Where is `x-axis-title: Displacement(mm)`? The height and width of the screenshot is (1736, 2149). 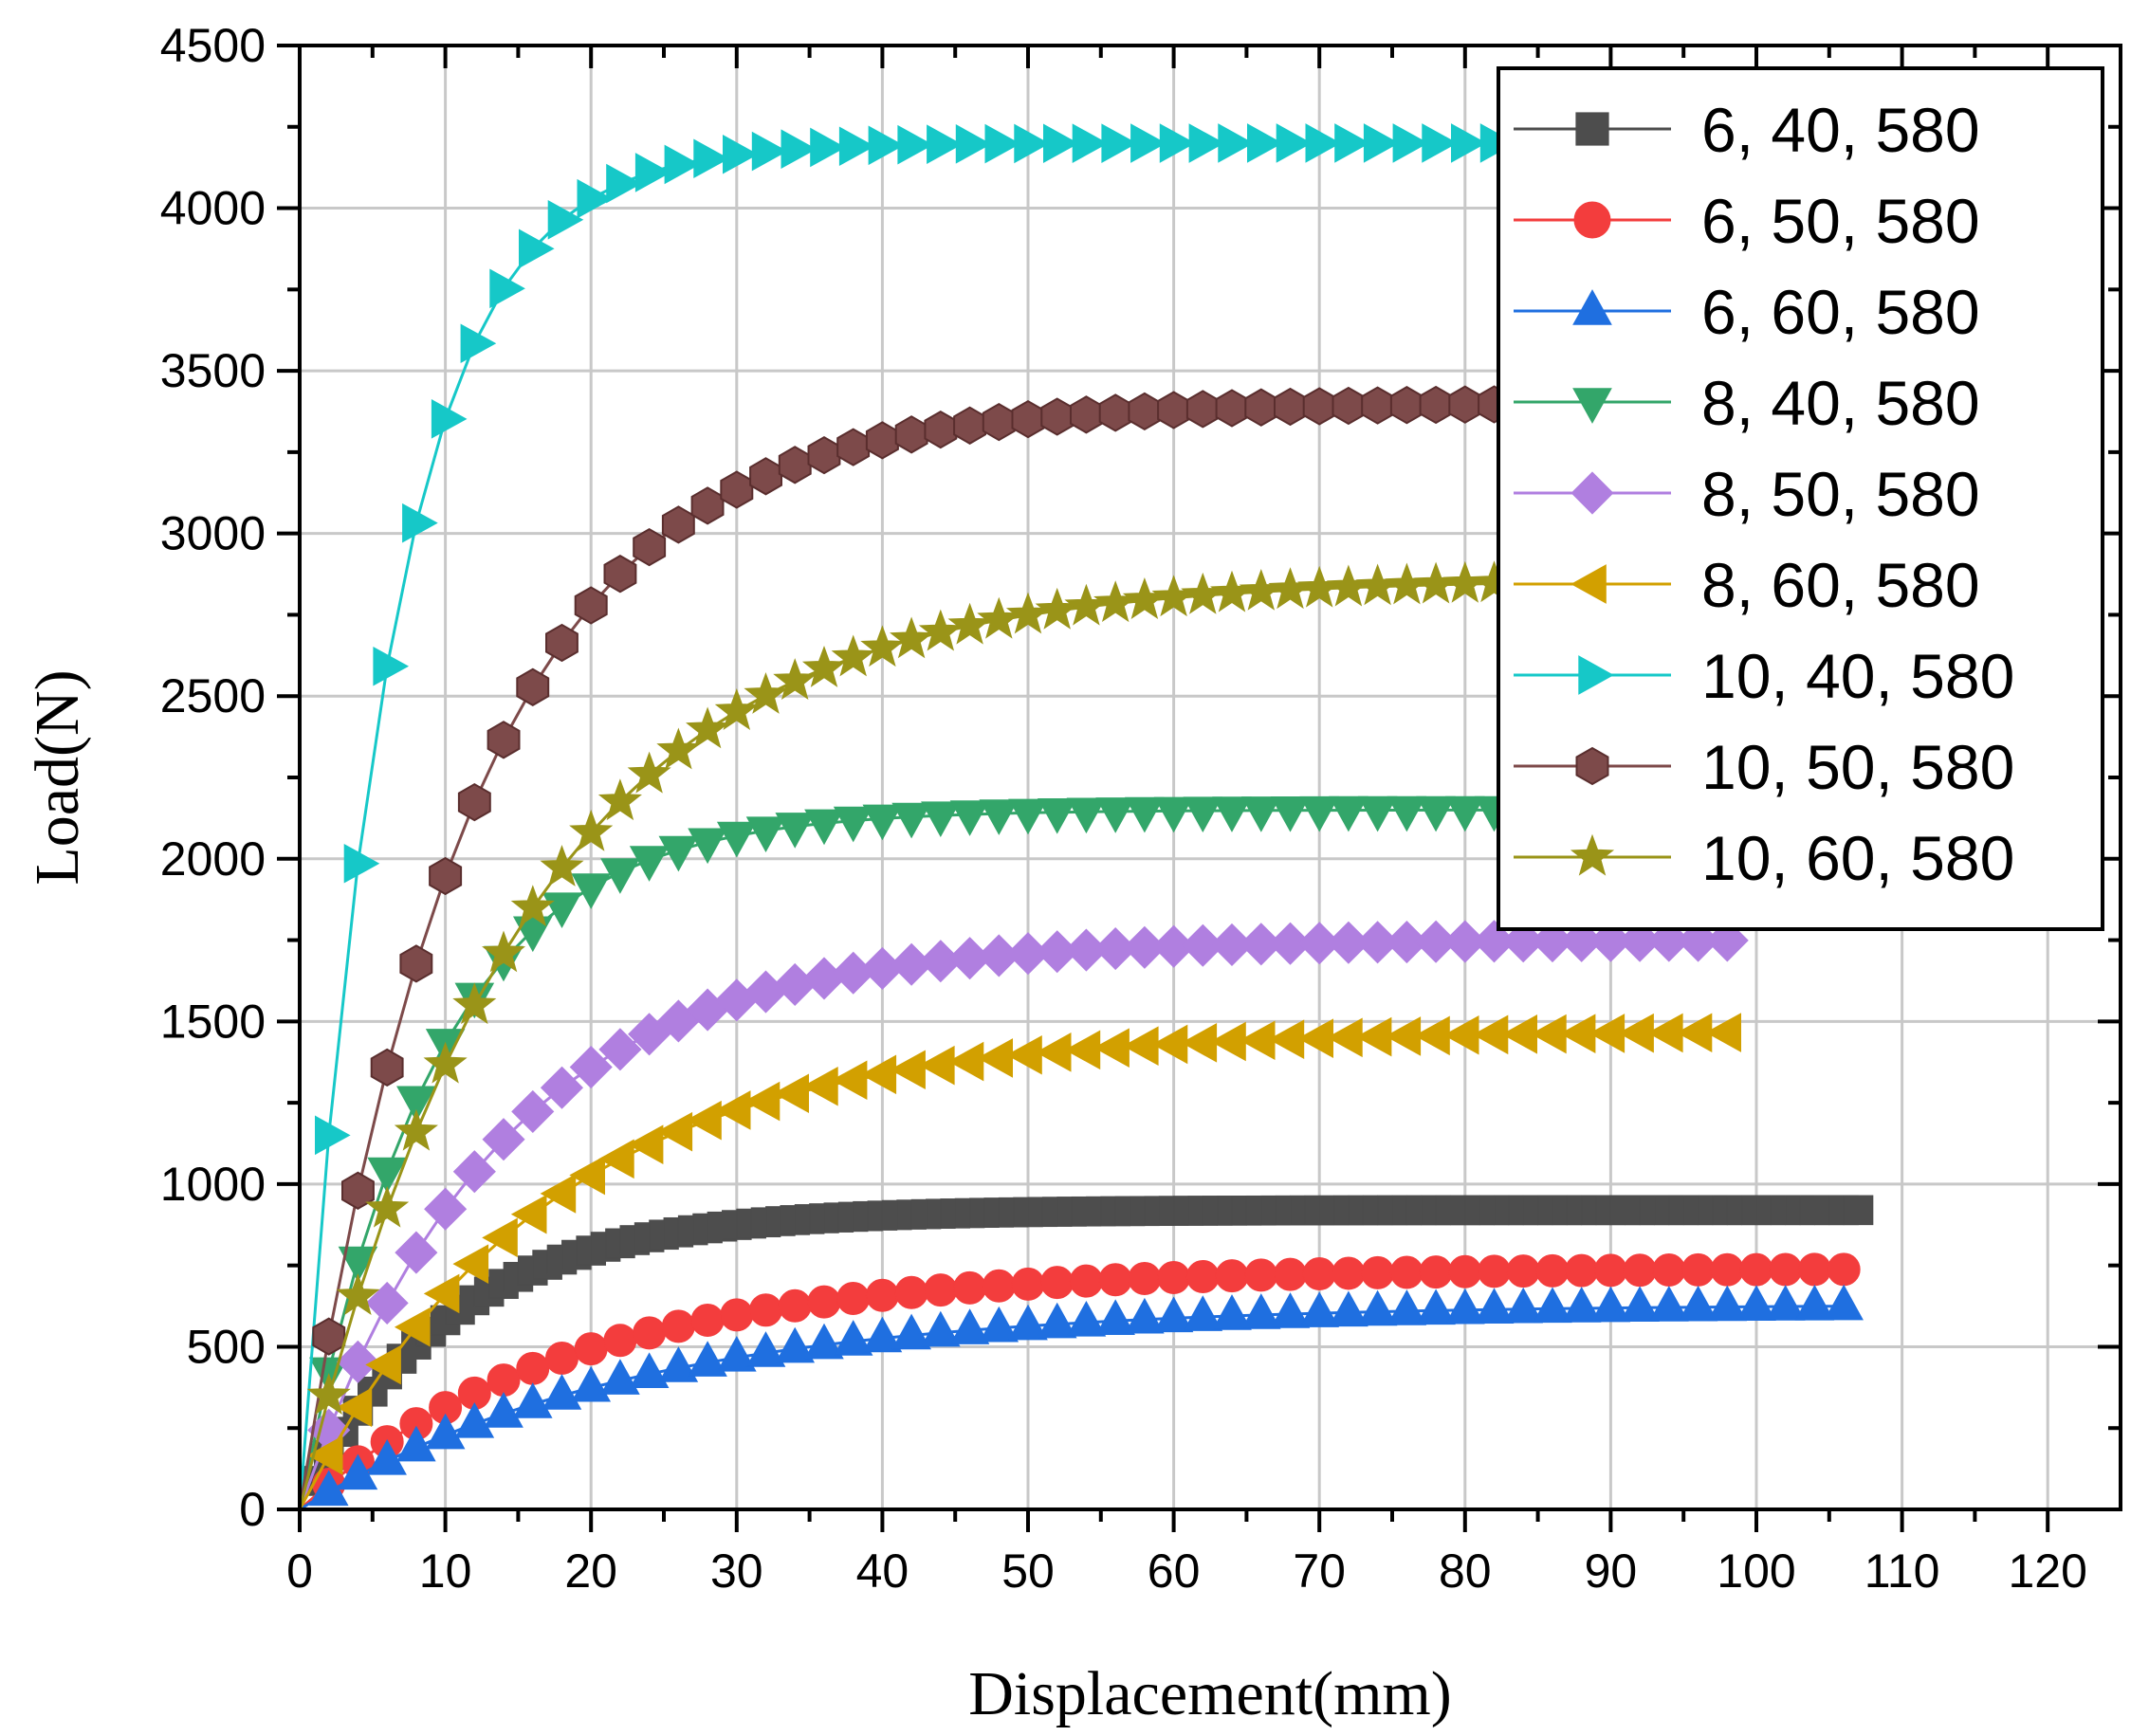 x-axis-title: Displacement(mm) is located at coordinates (1210, 1693).